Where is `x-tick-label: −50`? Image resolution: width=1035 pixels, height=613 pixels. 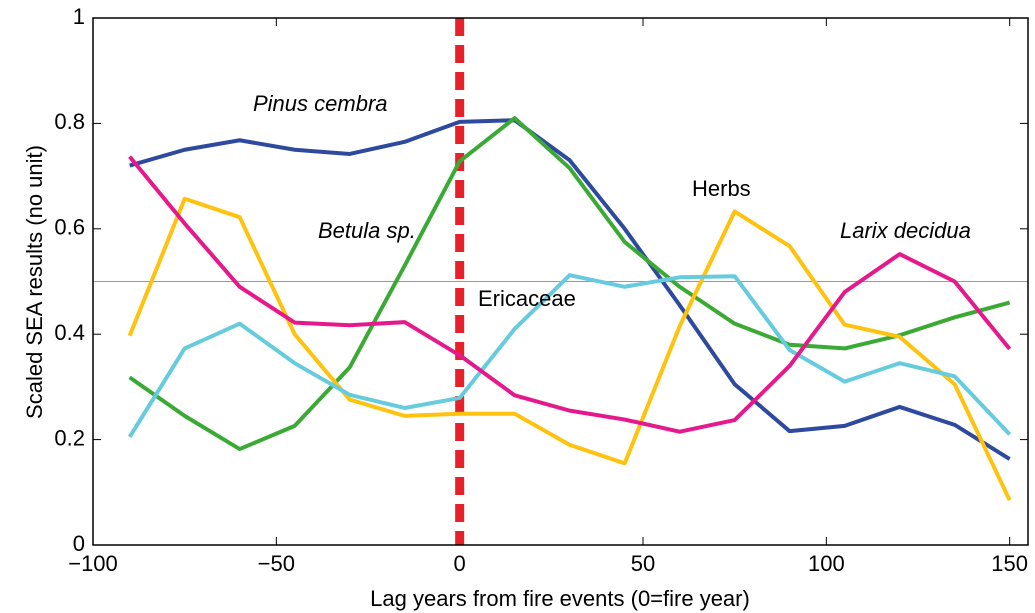
x-tick-label: −50 is located at coordinates (276, 563).